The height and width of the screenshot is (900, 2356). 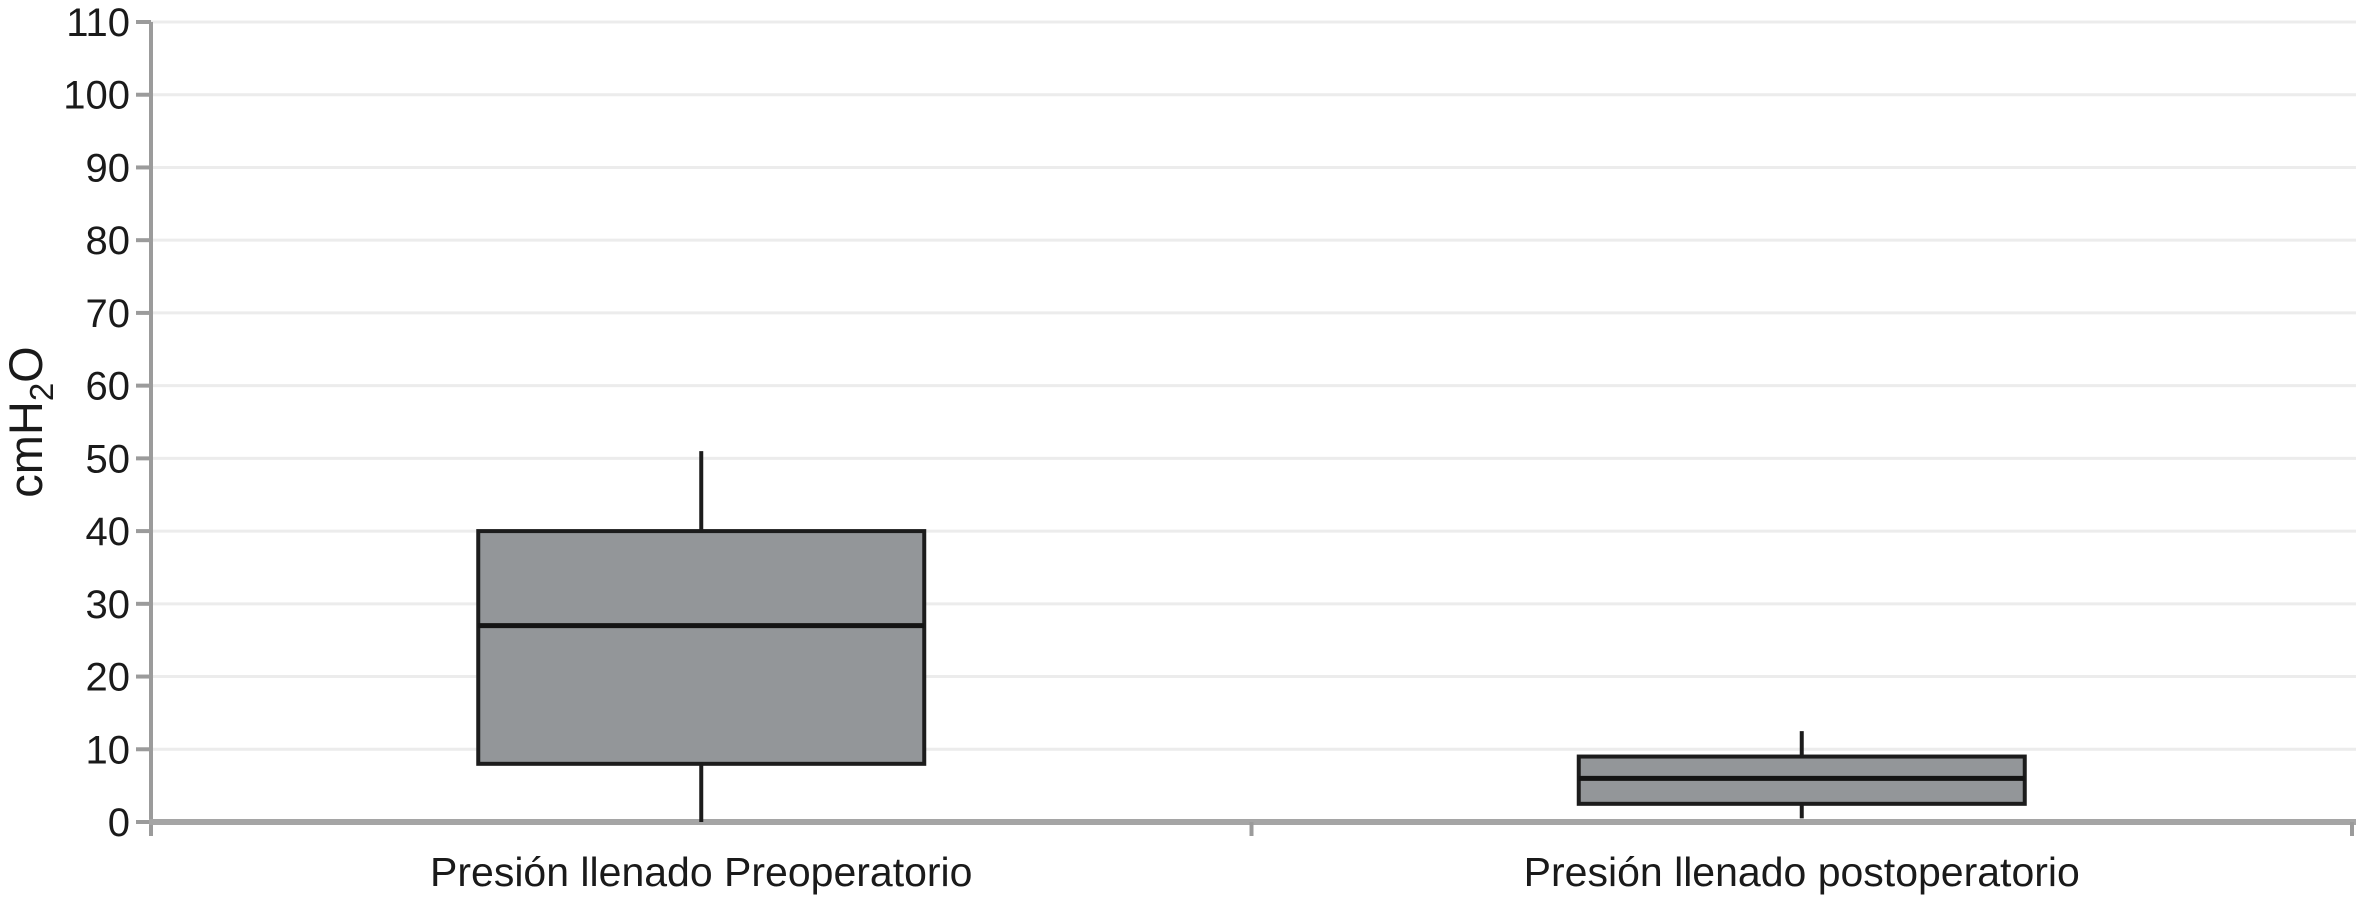 I want to click on y-tick-label: 60, so click(x=108, y=387).